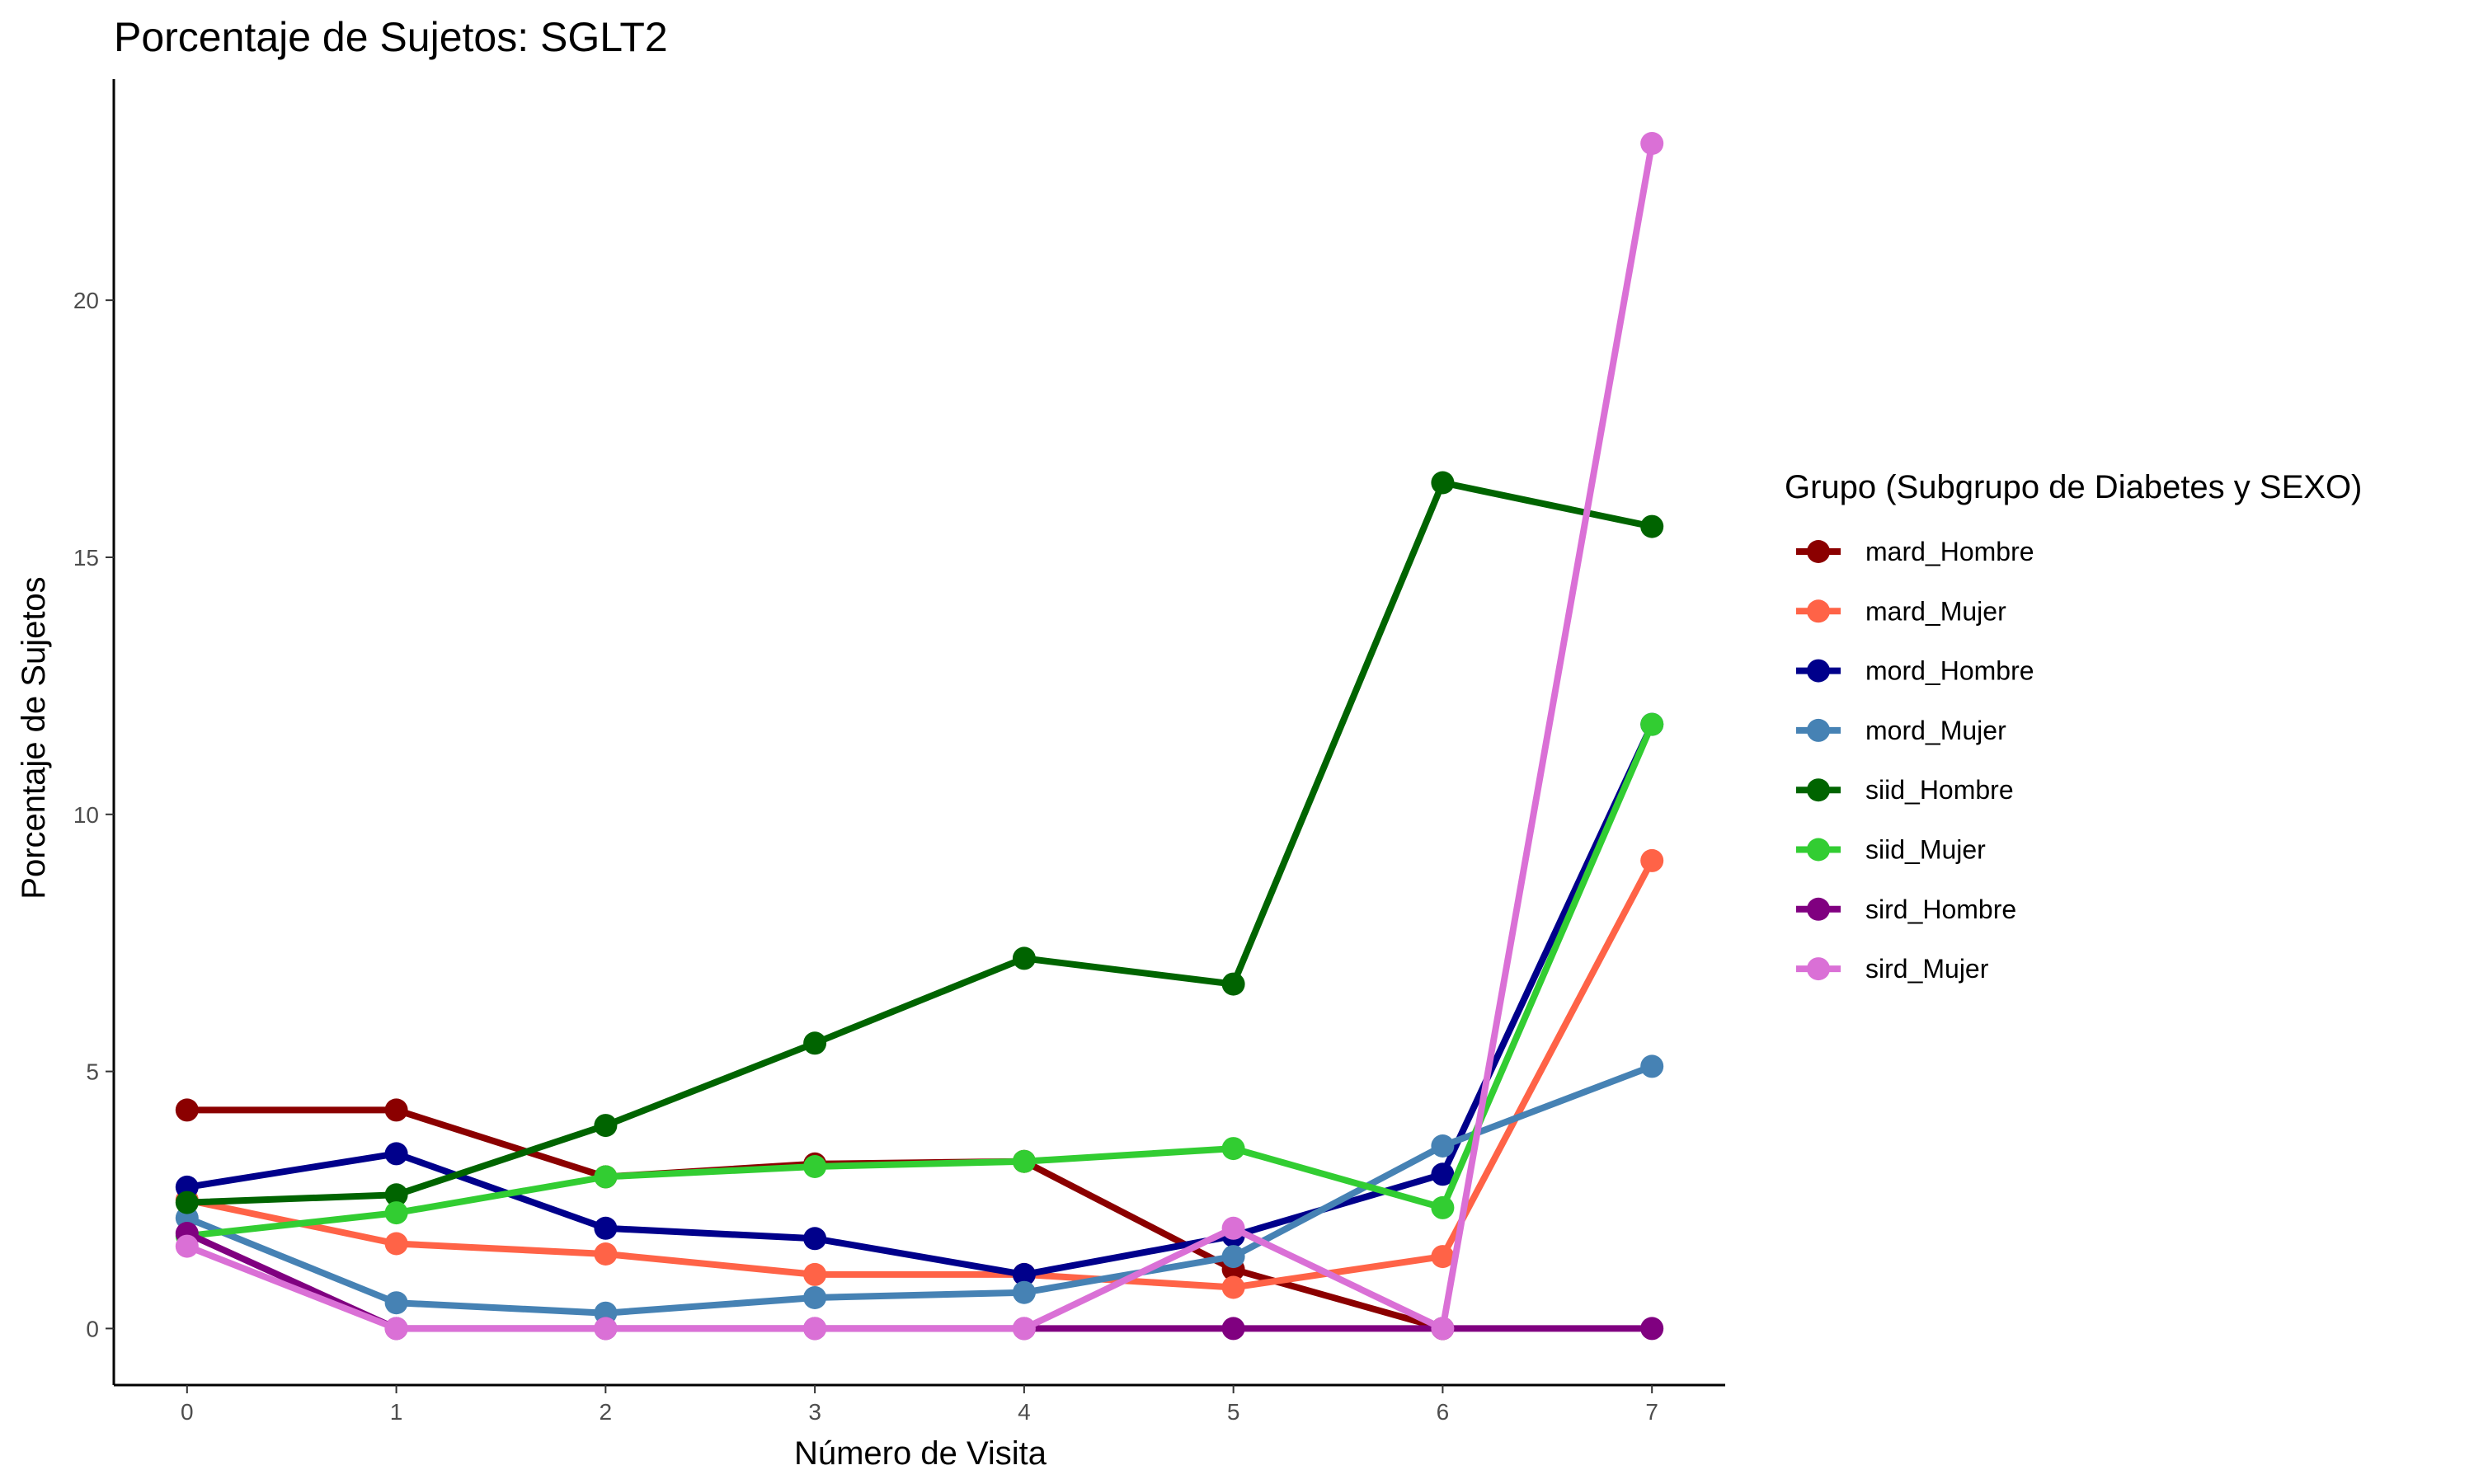  What do you see at coordinates (1940, 909) in the screenshot?
I see `legend-label: sird_Hombre` at bounding box center [1940, 909].